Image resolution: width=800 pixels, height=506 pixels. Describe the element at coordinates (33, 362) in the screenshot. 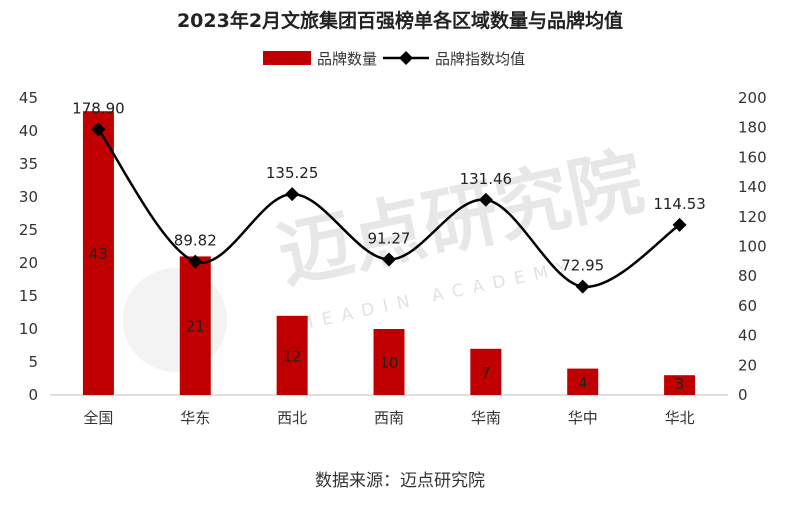

I see `y-left-tick-label: 5` at that location.